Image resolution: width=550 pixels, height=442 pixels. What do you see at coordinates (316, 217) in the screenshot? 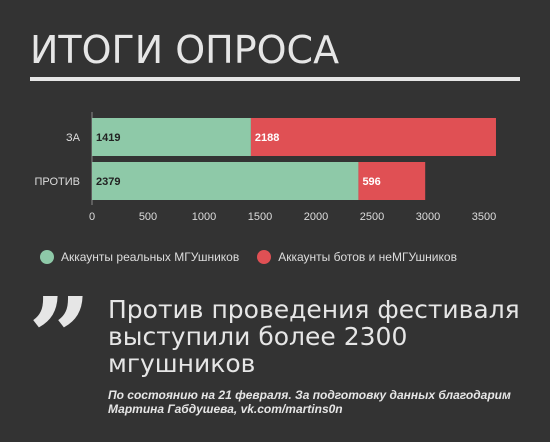
I see `x-tick-label: 2000` at bounding box center [316, 217].